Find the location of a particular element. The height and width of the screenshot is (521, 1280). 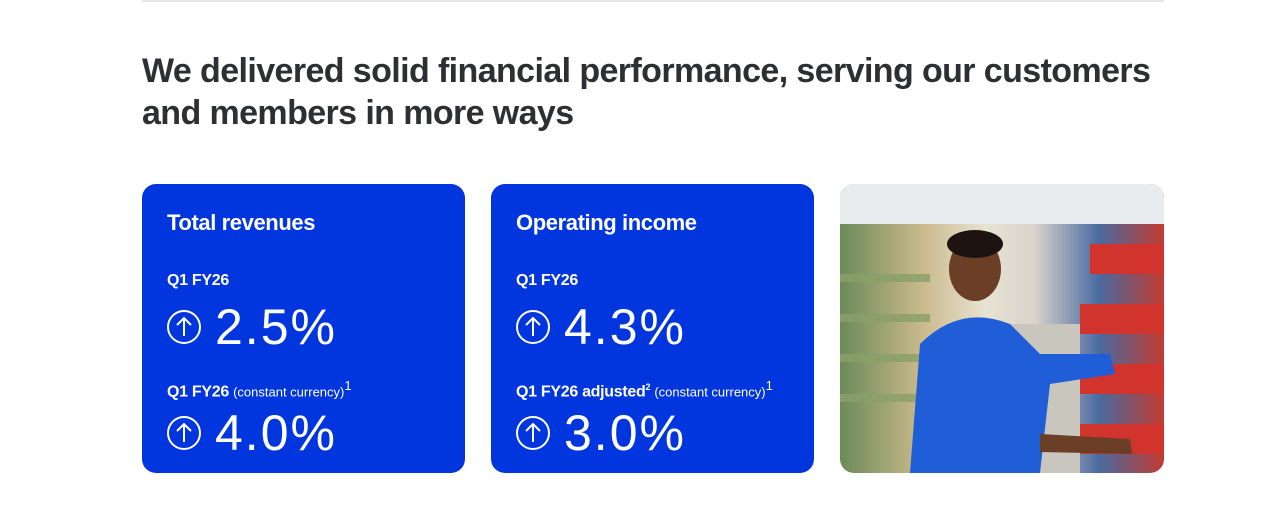

metric-value: 4.3% is located at coordinates (601, 327).